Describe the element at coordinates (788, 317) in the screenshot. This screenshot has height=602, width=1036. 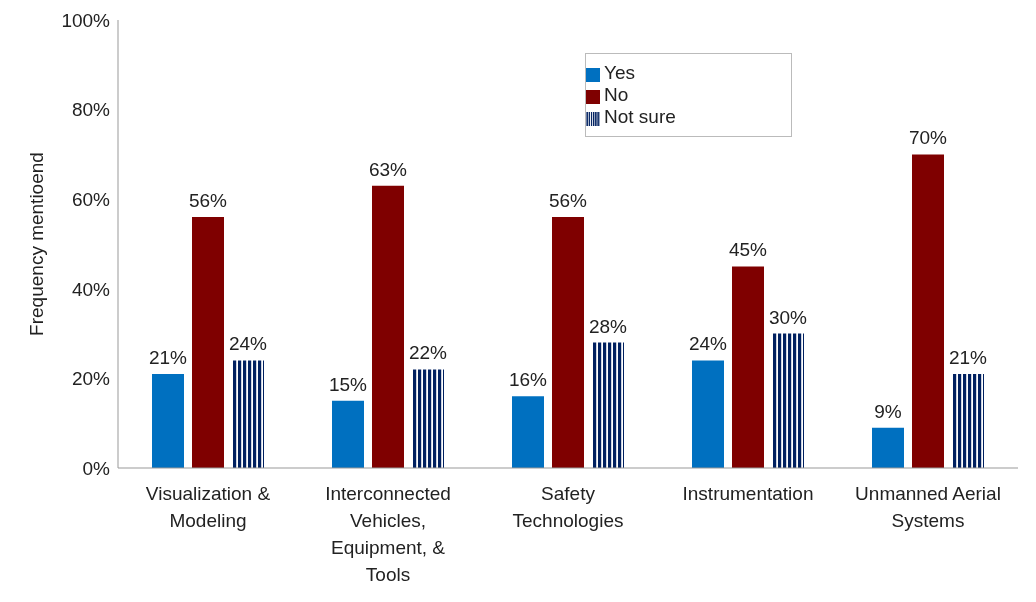
I see `data-label: 30%` at that location.